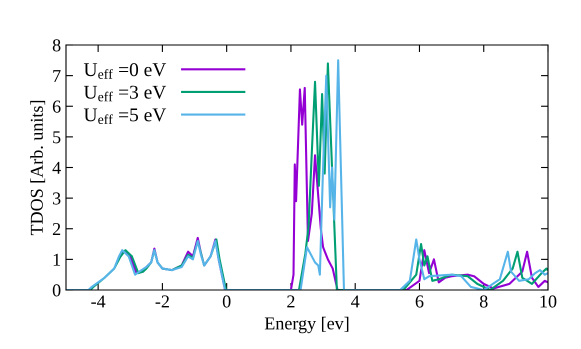 Image resolution: width=581 pixels, height=349 pixels. Describe the element at coordinates (125, 71) in the screenshot. I see `legend-label: U$_{eff}$ =0 eV` at that location.